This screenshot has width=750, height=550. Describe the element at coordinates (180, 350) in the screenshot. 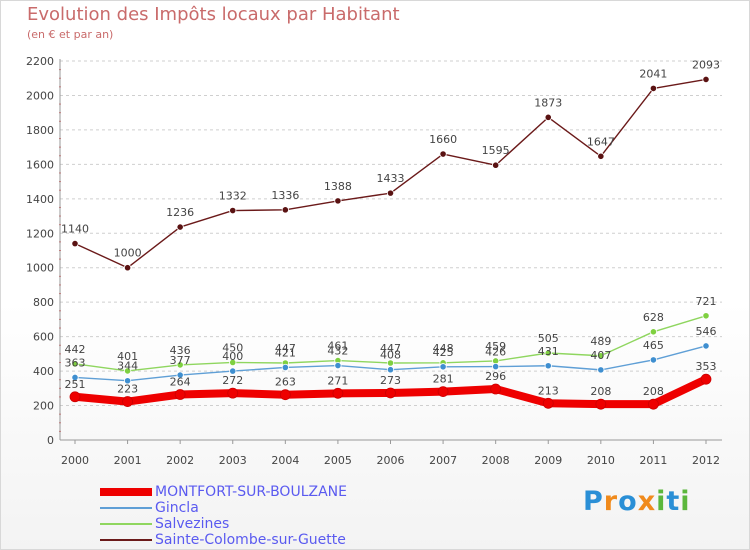

I see `data-label: 436` at that location.